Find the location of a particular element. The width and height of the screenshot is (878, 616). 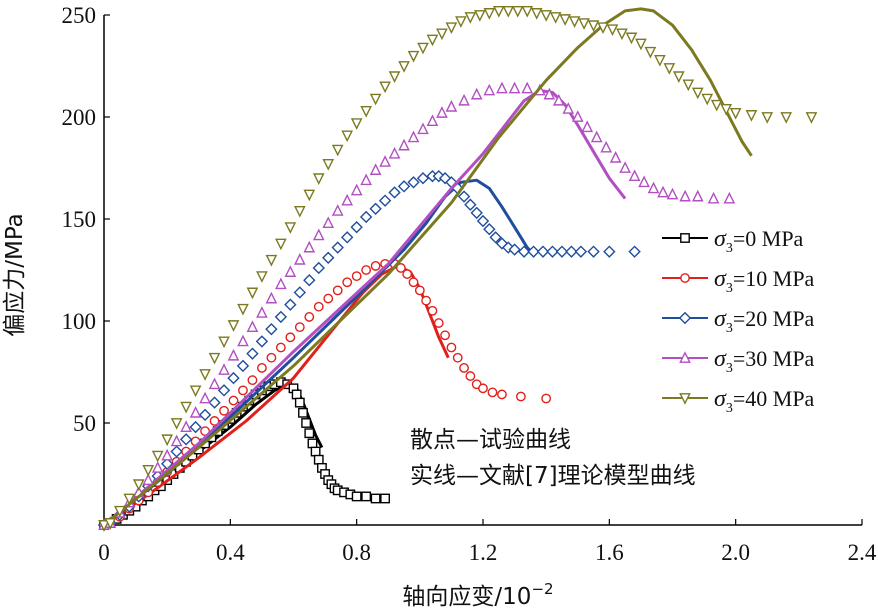

legend-item: σ3=20 MPa is located at coordinates (738, 321).